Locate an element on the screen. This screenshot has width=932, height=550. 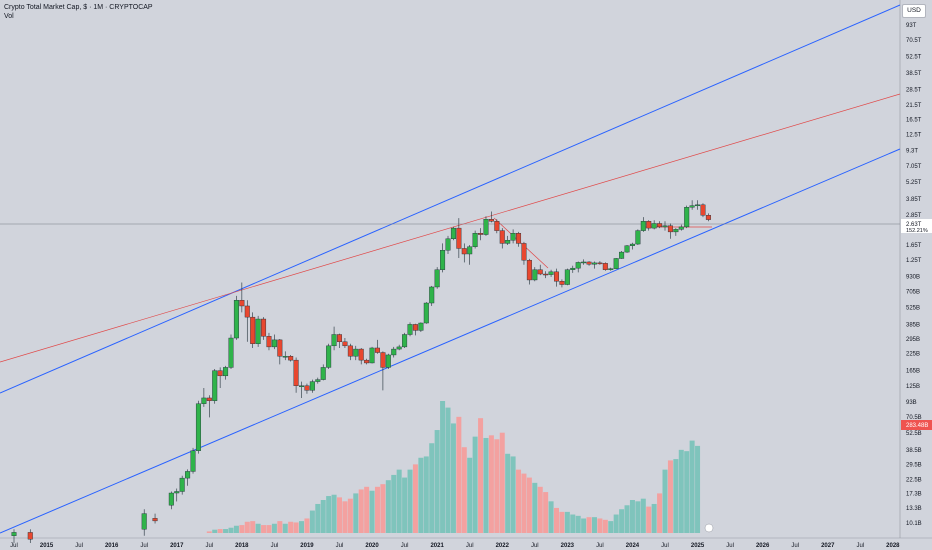
y-tick-label: 13.3B is located at coordinates (914, 509).